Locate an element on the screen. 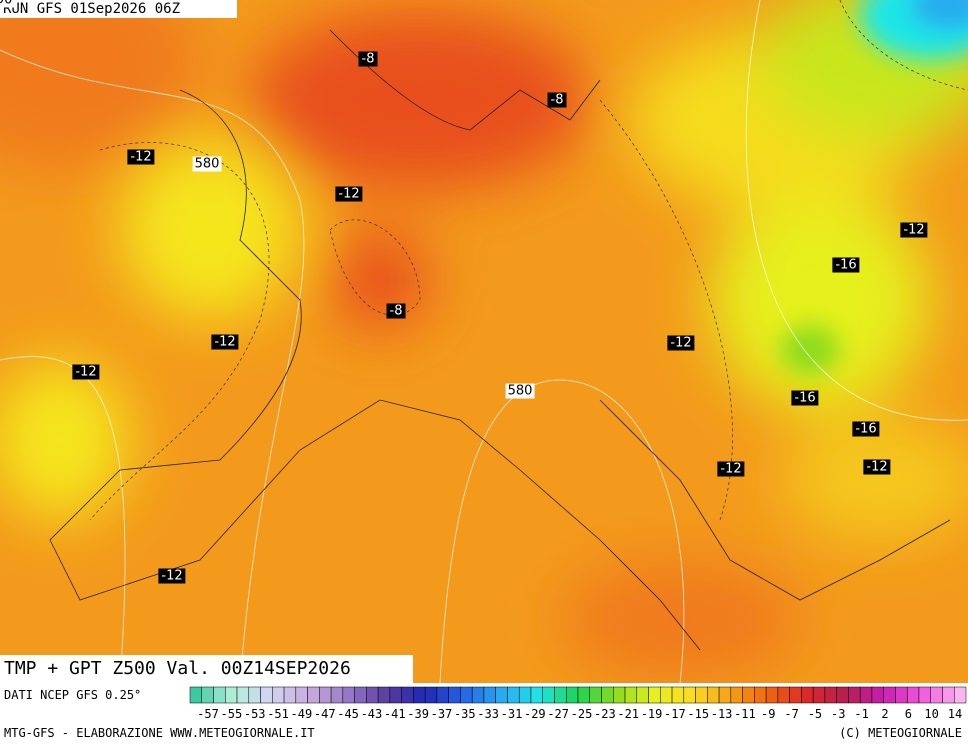  run-label: RUN GFS 01Sep2026 06Z is located at coordinates (118, 9).